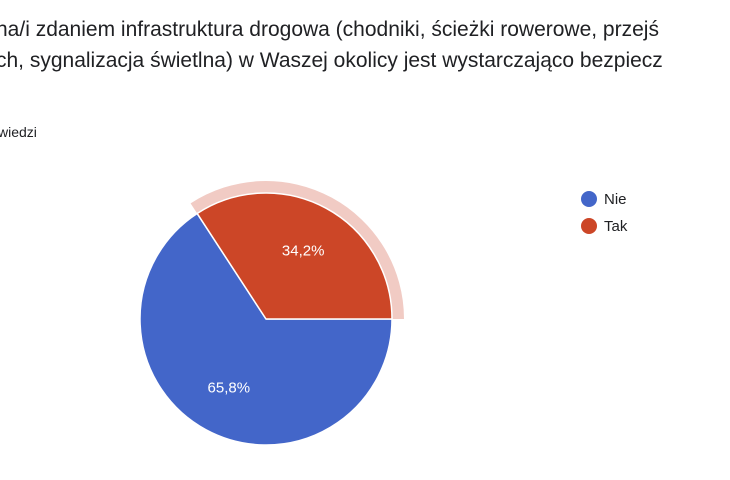 The image size is (730, 480). Describe the element at coordinates (616, 226) in the screenshot. I see `legend-label-tak: Tak` at that location.